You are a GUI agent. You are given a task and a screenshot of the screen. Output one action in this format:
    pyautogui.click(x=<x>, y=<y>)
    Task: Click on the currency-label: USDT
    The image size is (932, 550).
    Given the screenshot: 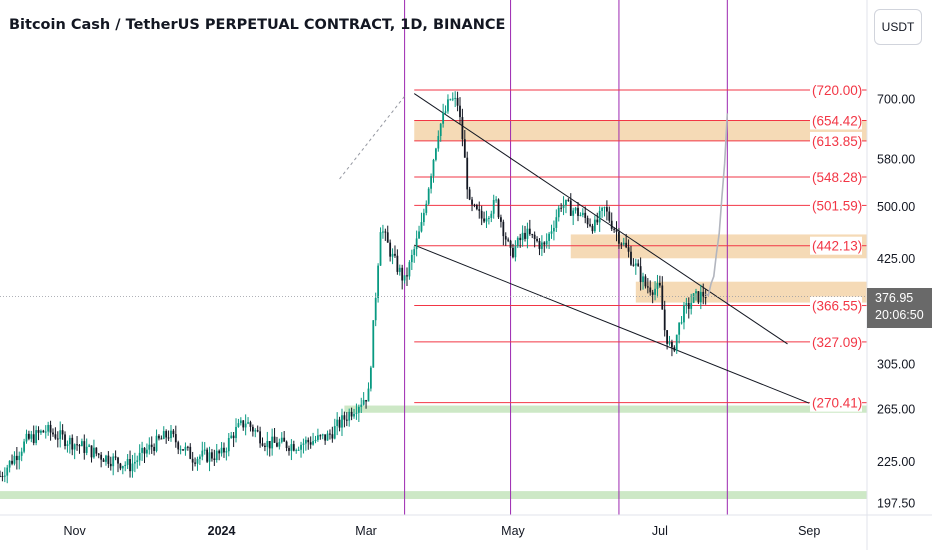 What is the action you would take?
    pyautogui.click(x=898, y=27)
    